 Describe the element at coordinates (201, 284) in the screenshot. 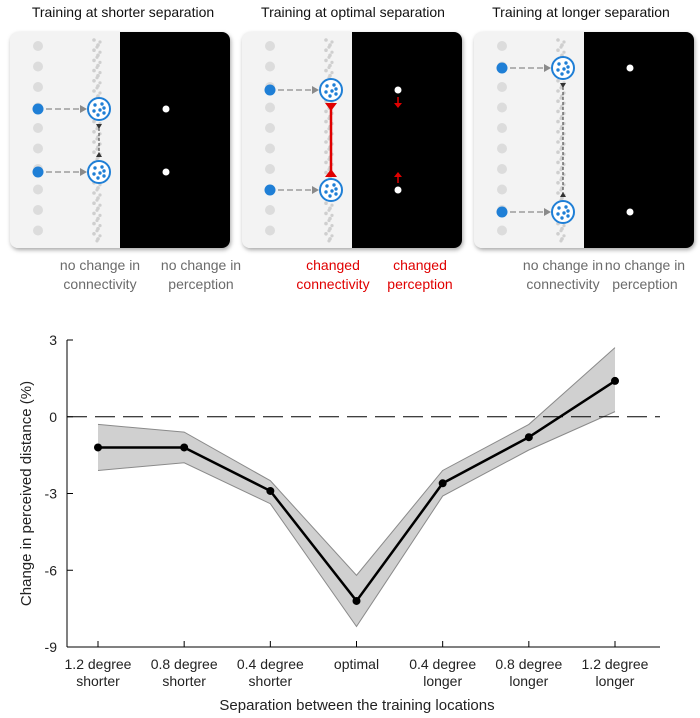

I see `caption-line: perception` at that location.